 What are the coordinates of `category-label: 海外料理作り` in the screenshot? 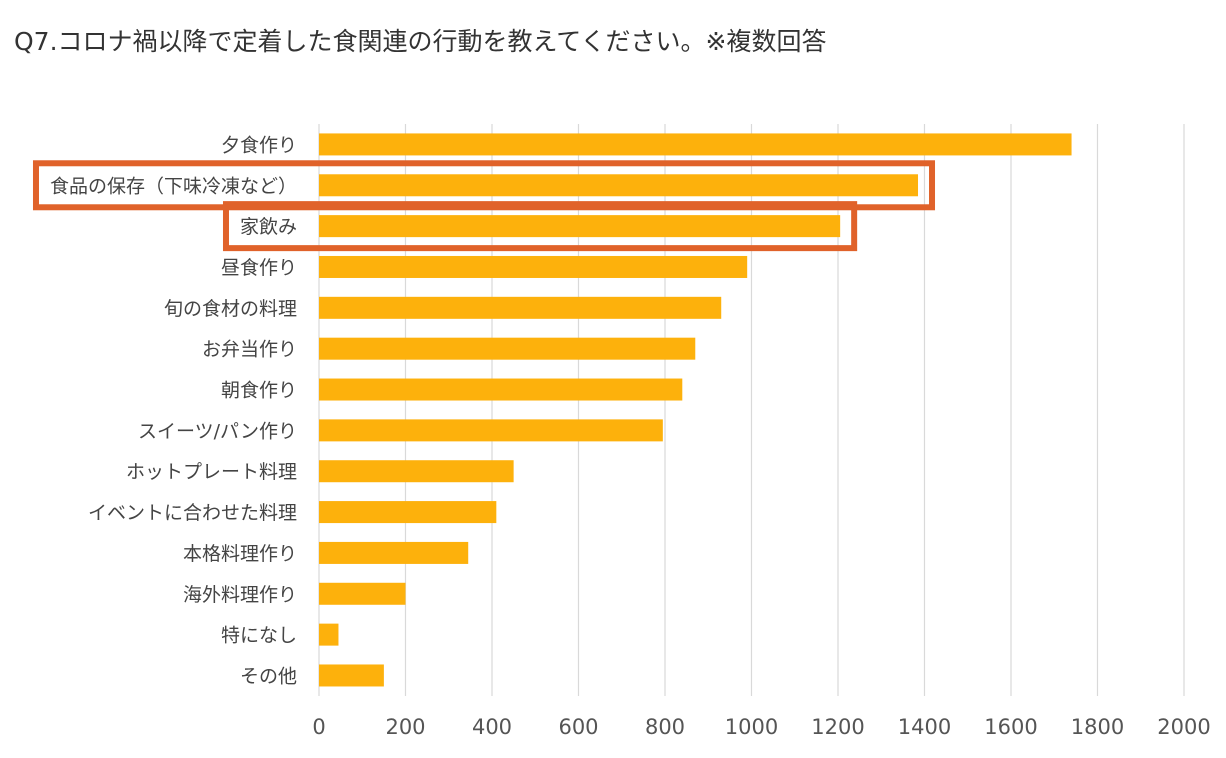 It's located at (240, 595).